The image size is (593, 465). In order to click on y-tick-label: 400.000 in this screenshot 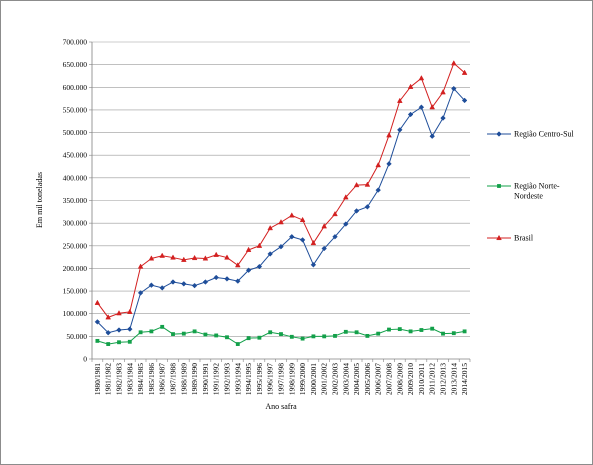, I will do `click(75, 177)`.